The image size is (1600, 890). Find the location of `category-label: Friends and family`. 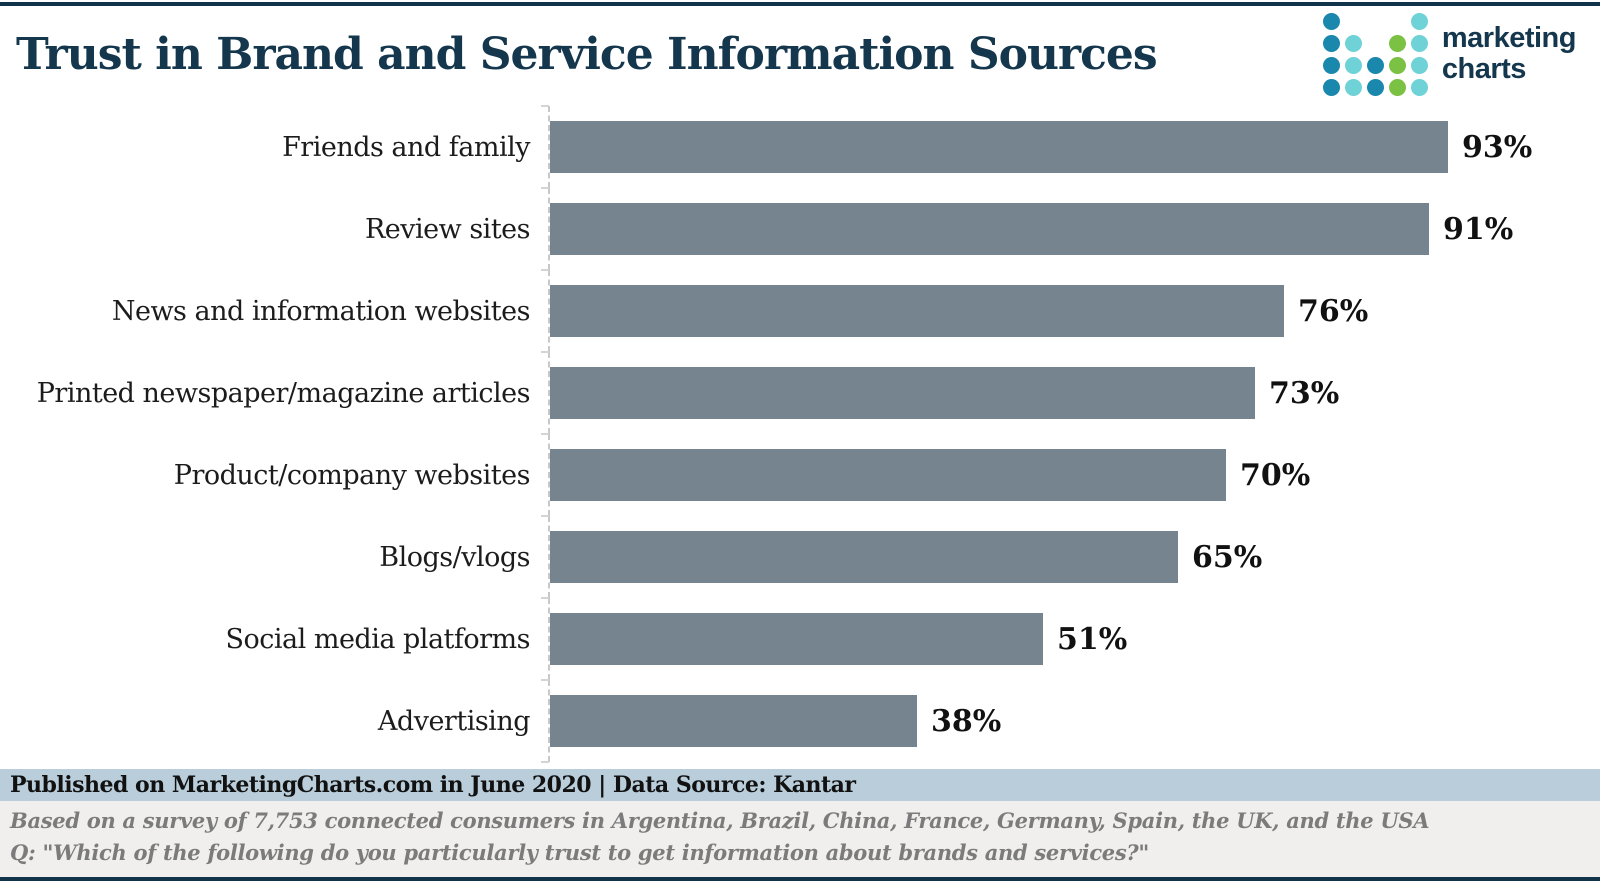

category-label: Friends and family is located at coordinates (406, 147).